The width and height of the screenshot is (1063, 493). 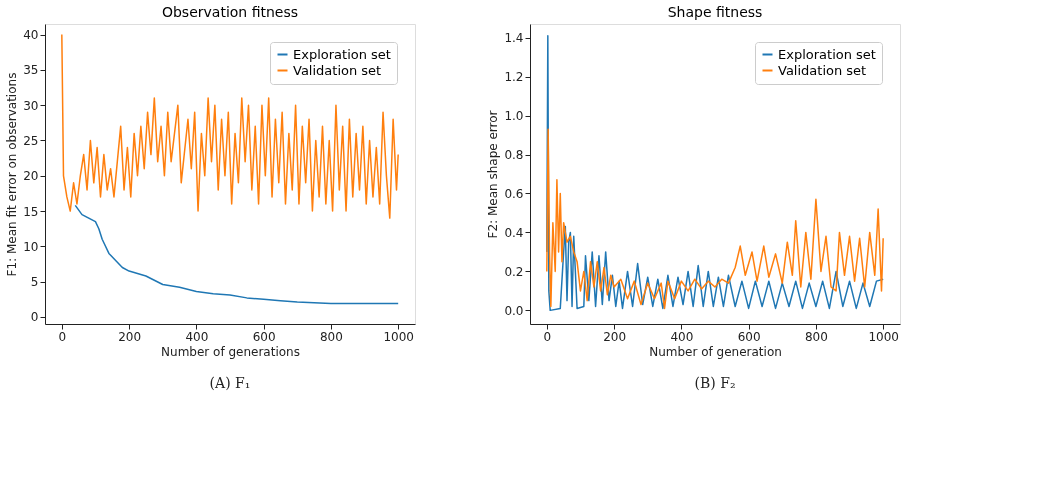 I want to click on y-tick-label: 0, so click(x=34, y=317).